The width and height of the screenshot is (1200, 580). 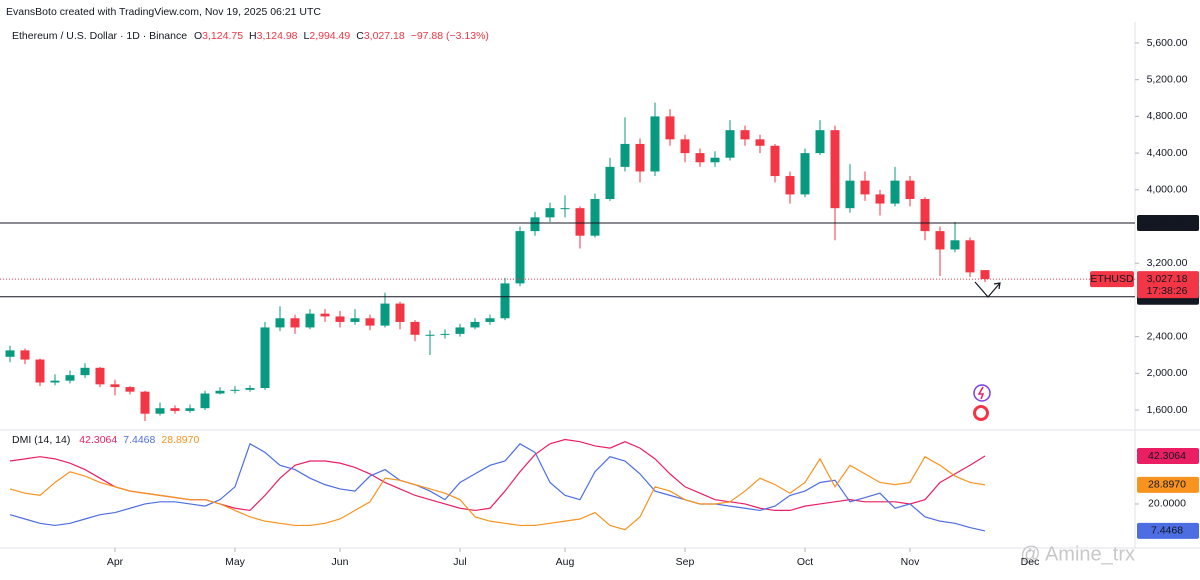 What do you see at coordinates (115, 562) in the screenshot?
I see `x-tick-label: Apr` at bounding box center [115, 562].